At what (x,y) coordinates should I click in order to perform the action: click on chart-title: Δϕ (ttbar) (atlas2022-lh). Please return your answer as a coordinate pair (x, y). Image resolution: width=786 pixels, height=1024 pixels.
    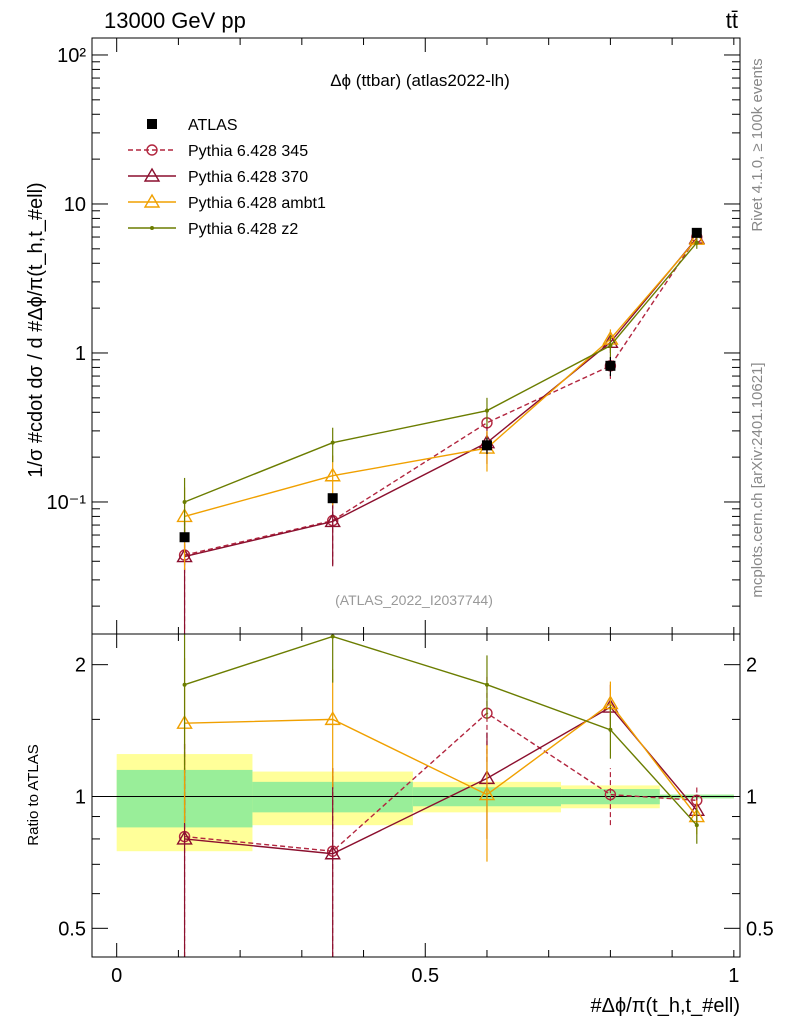
    Looking at the image, I should click on (420, 80).